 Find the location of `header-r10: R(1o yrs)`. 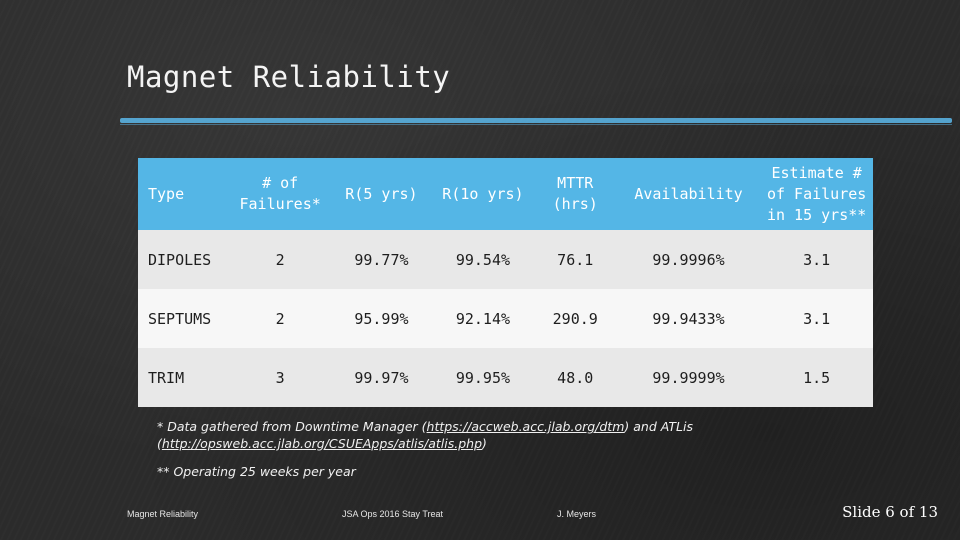

header-r10: R(1o yrs) is located at coordinates (483, 194).